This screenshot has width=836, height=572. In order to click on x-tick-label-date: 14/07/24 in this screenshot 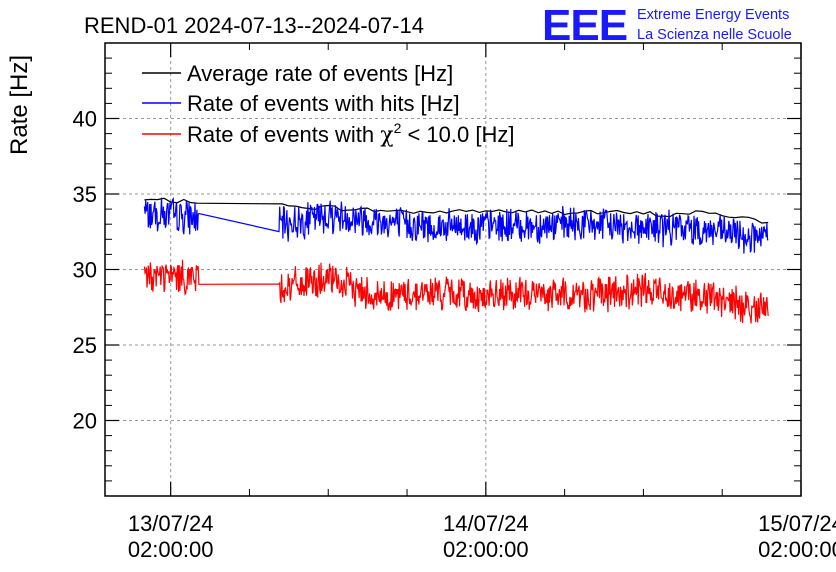, I will do `click(486, 523)`.